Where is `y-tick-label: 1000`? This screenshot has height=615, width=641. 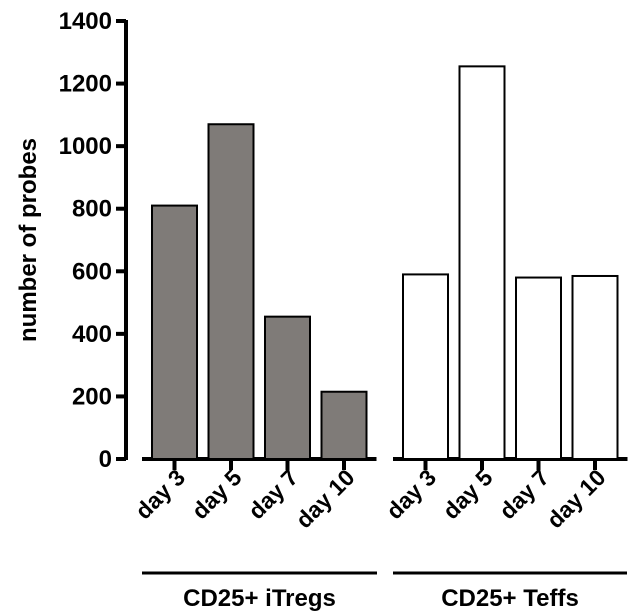 y-tick-label: 1000 is located at coordinates (85, 146).